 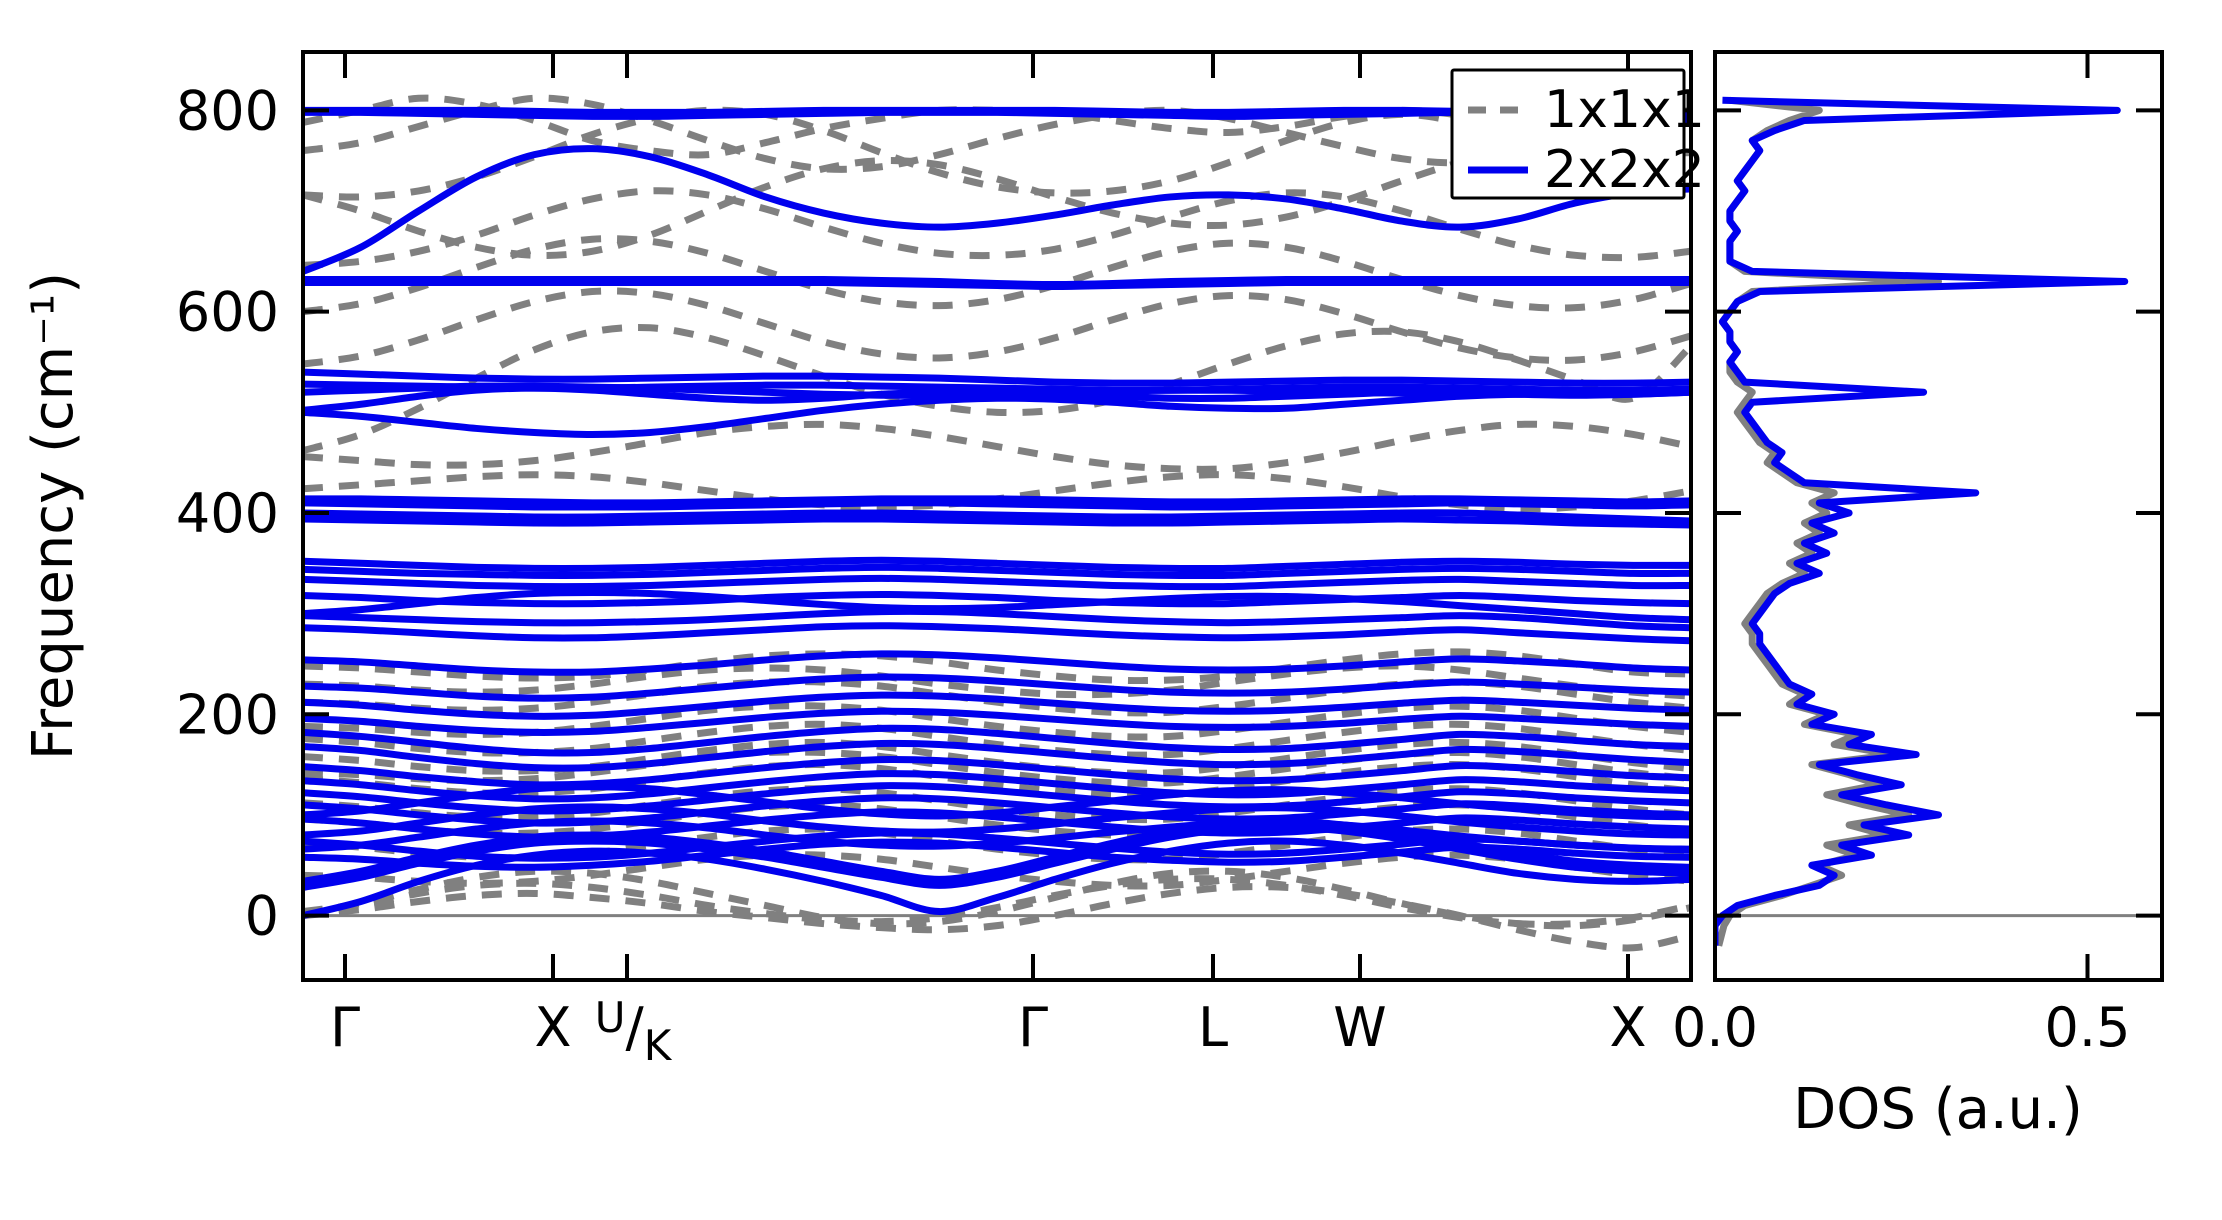 I want to click on y-tick-label: 0, so click(x=262, y=916).